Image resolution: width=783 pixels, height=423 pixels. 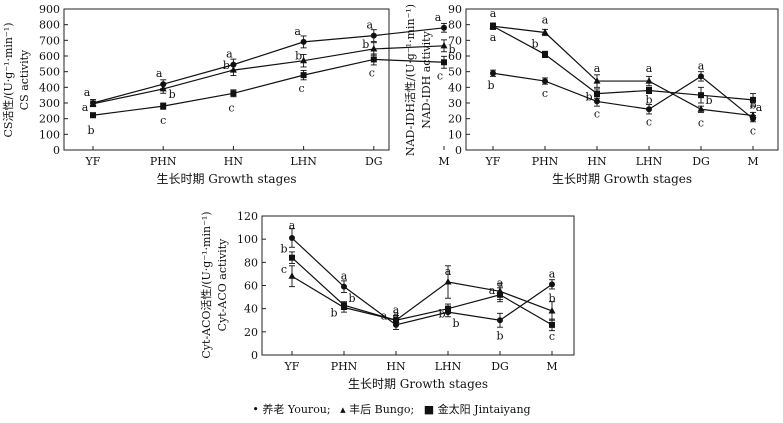 What do you see at coordinates (254, 355) in the screenshot?
I see `panel-aco-ytick-label: 0` at bounding box center [254, 355].